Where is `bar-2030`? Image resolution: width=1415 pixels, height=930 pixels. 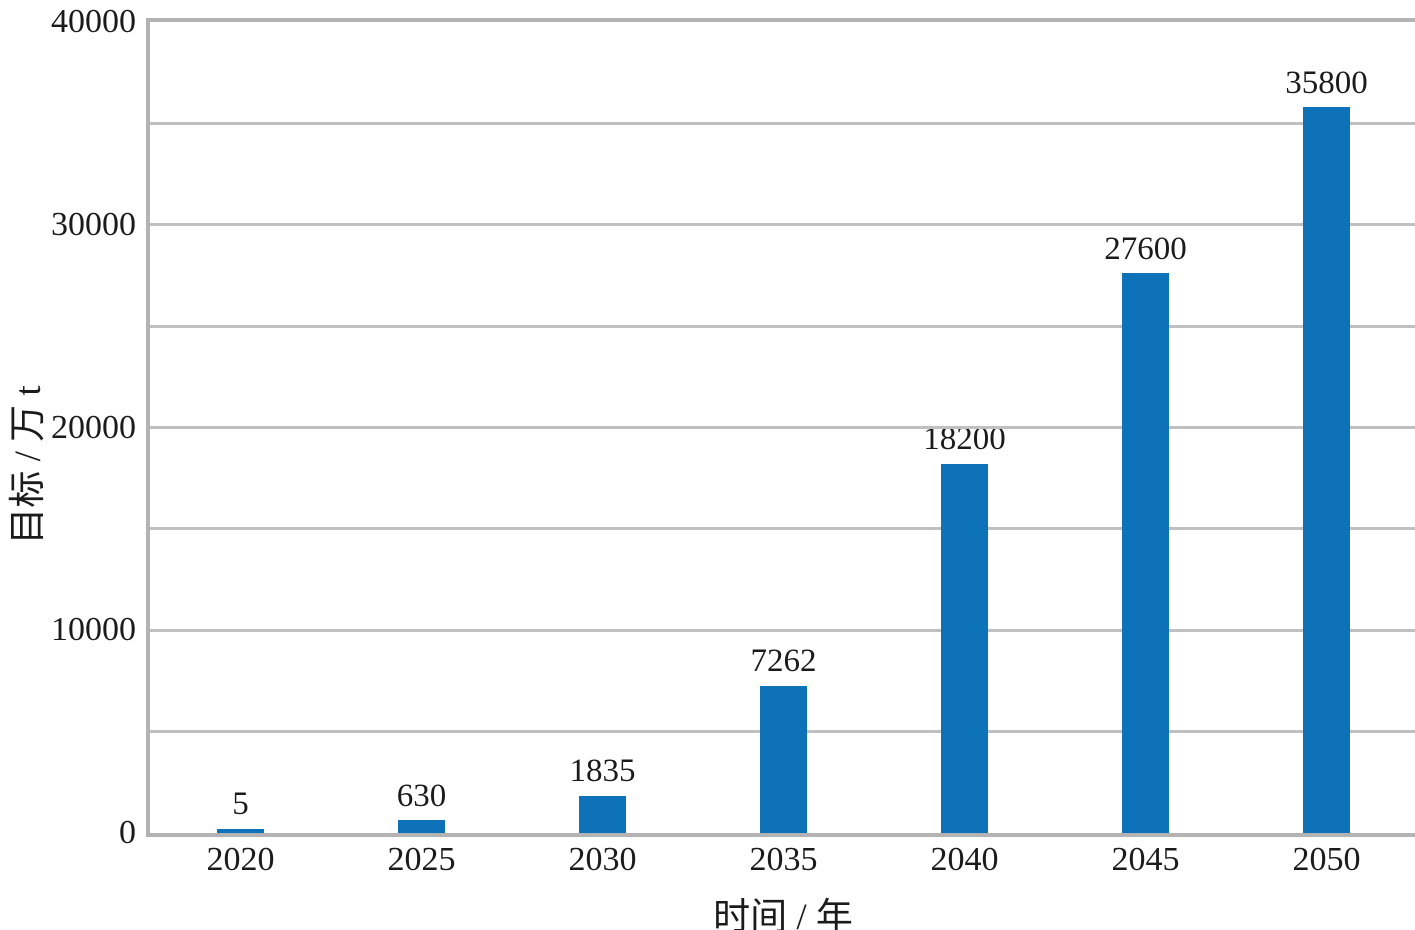 bar-2030 is located at coordinates (602, 814).